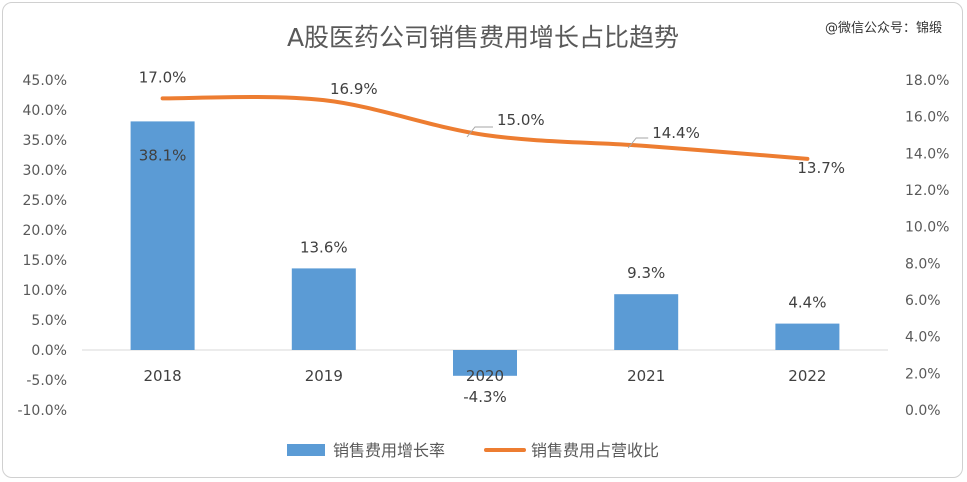 The height and width of the screenshot is (482, 967). What do you see at coordinates (927, 191) in the screenshot?
I see `right-tick-label: 12.0%` at bounding box center [927, 191].